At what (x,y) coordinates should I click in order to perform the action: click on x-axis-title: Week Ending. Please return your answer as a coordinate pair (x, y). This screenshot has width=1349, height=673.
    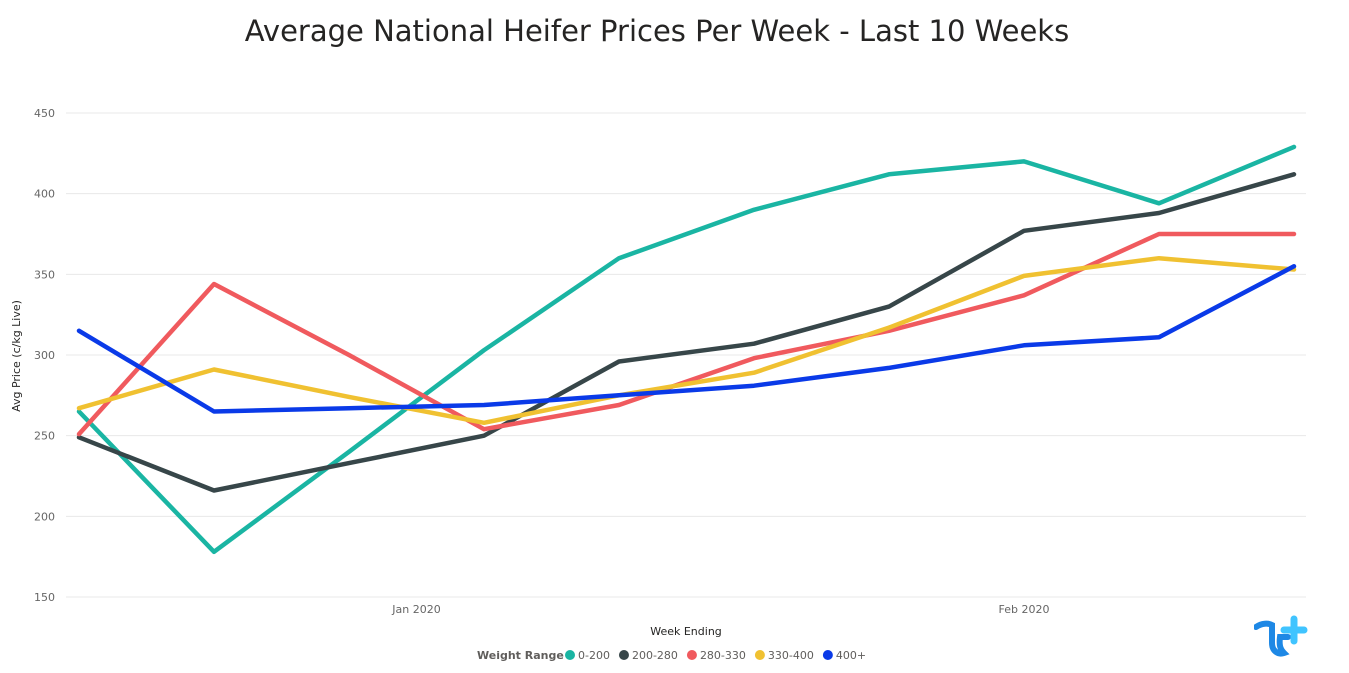
    Looking at the image, I should click on (686, 631).